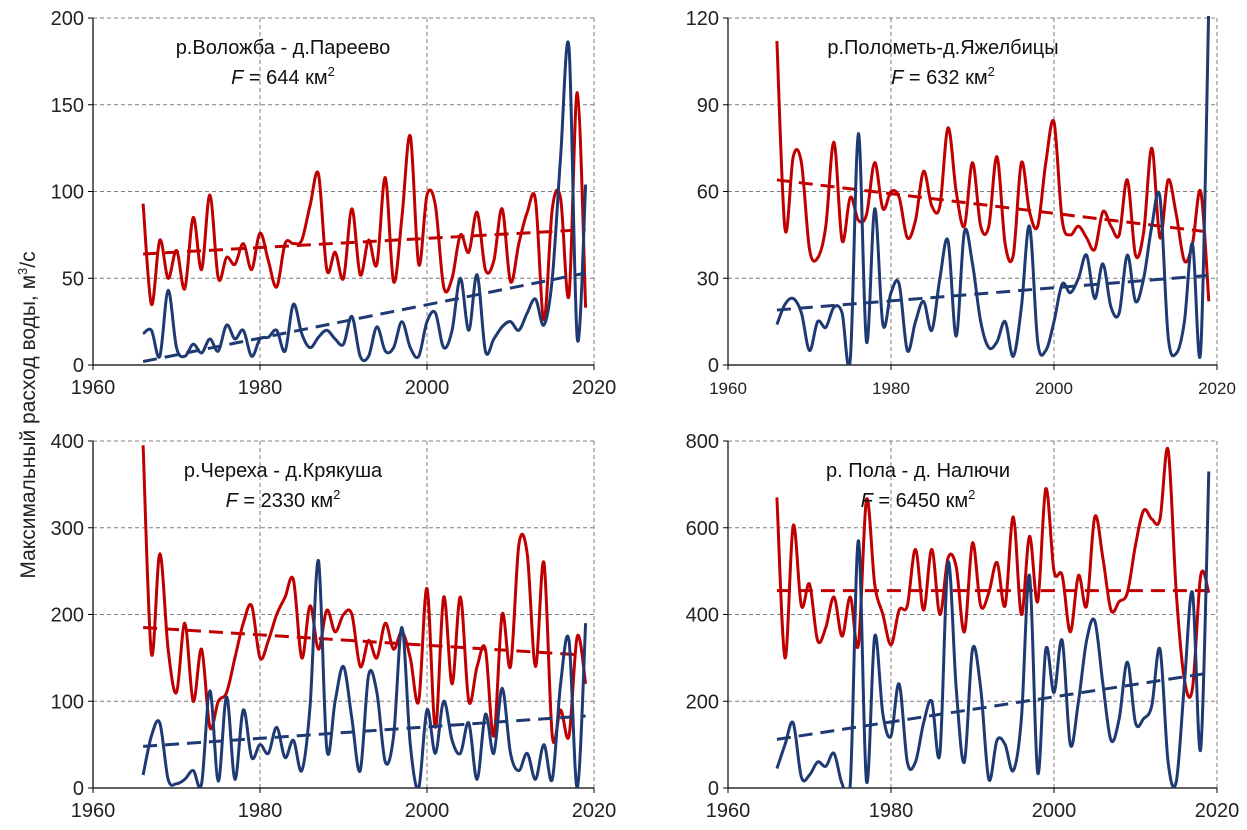  What do you see at coordinates (283, 48) in the screenshot?
I see `chart-title: р.Воложба - д.Пареево` at bounding box center [283, 48].